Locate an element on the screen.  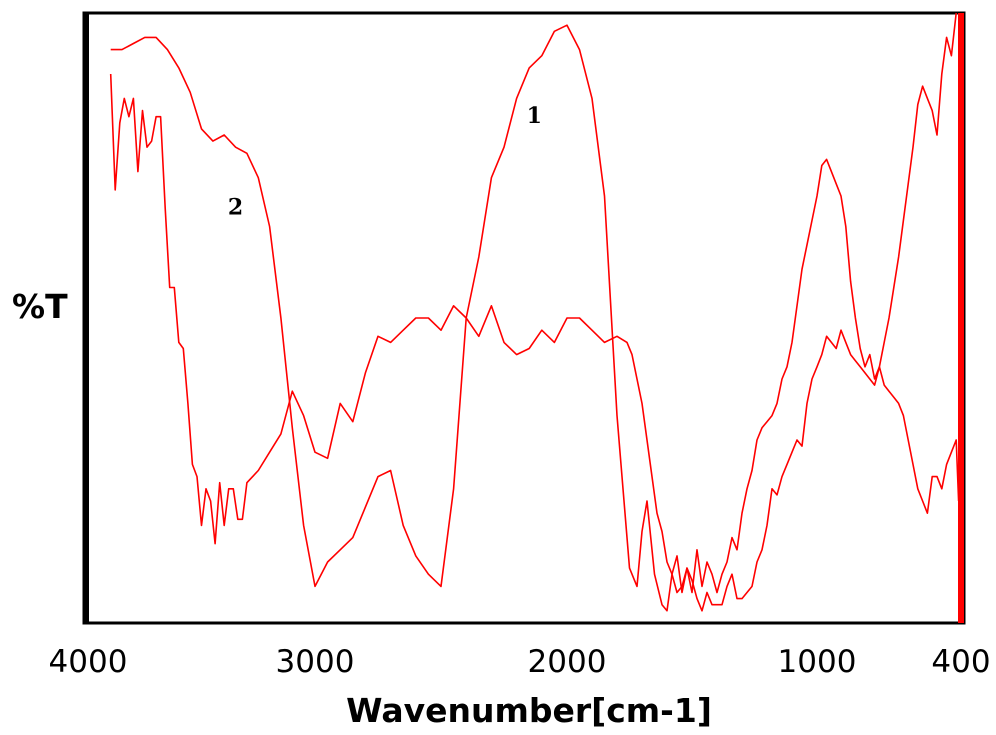
x-axis-label: Wavenumber[cm-1] is located at coordinates (529, 710).